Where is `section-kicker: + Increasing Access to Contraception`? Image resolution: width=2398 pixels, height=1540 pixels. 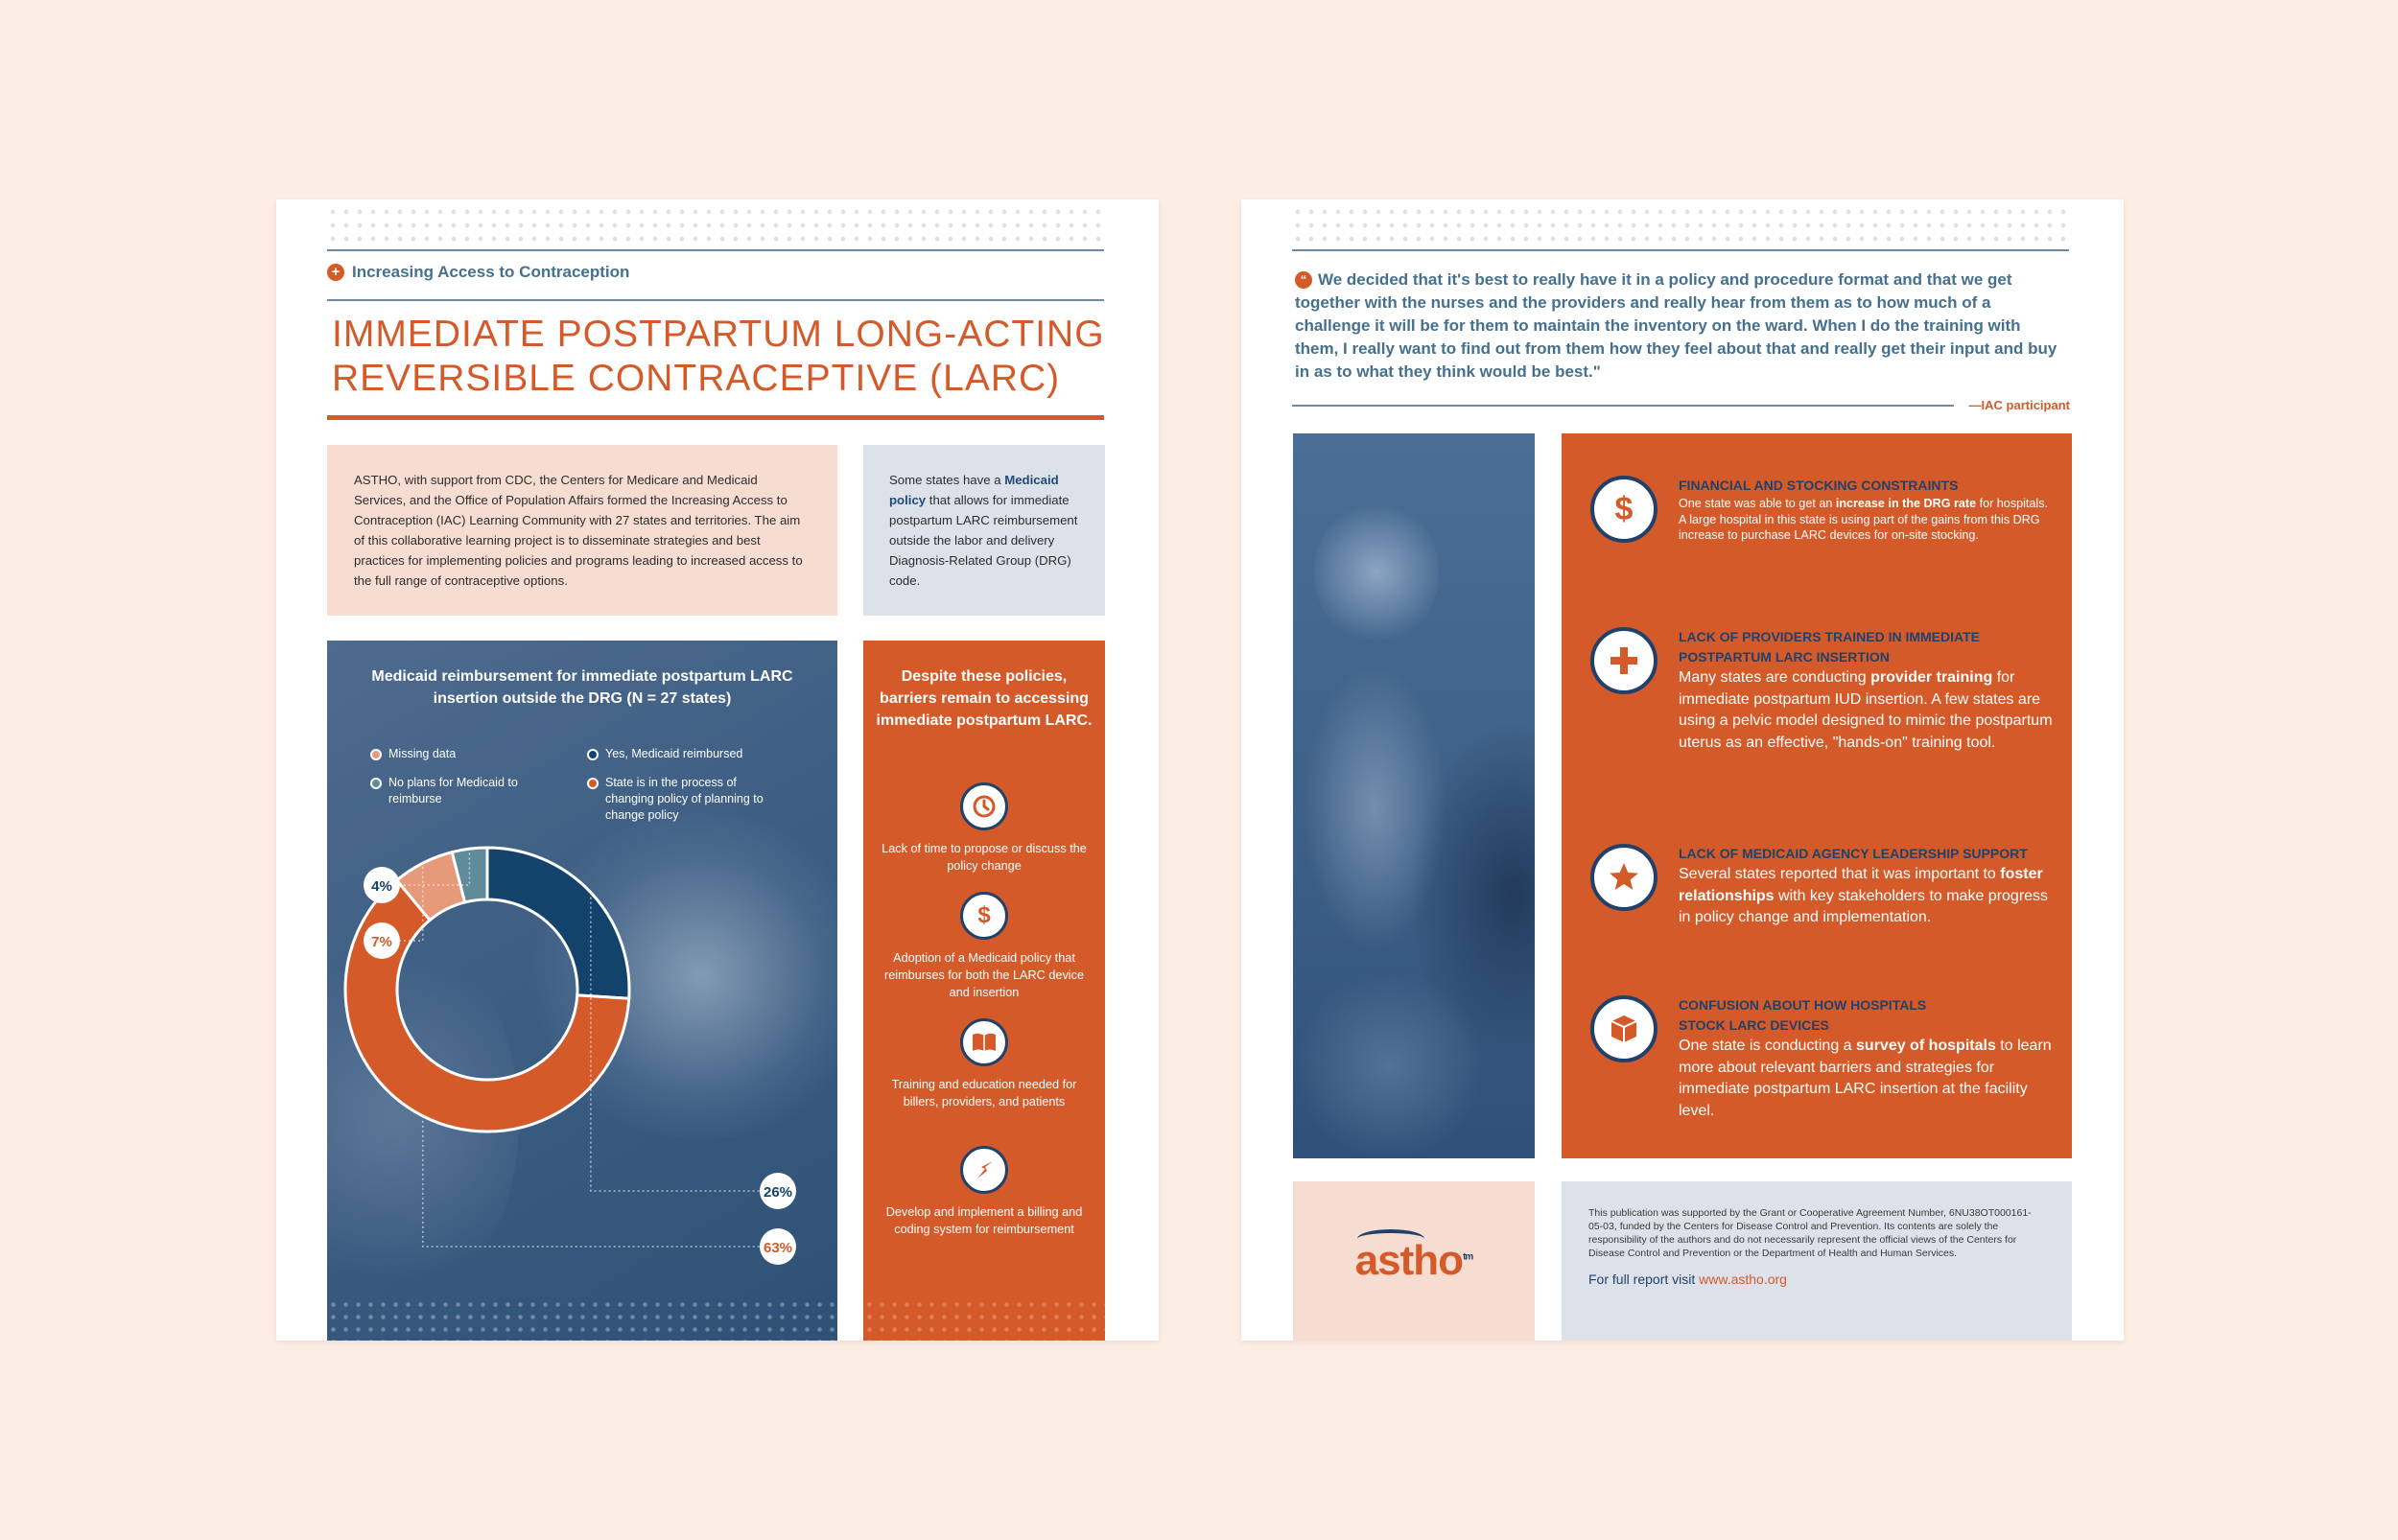 section-kicker: + Increasing Access to Contraception is located at coordinates (478, 272).